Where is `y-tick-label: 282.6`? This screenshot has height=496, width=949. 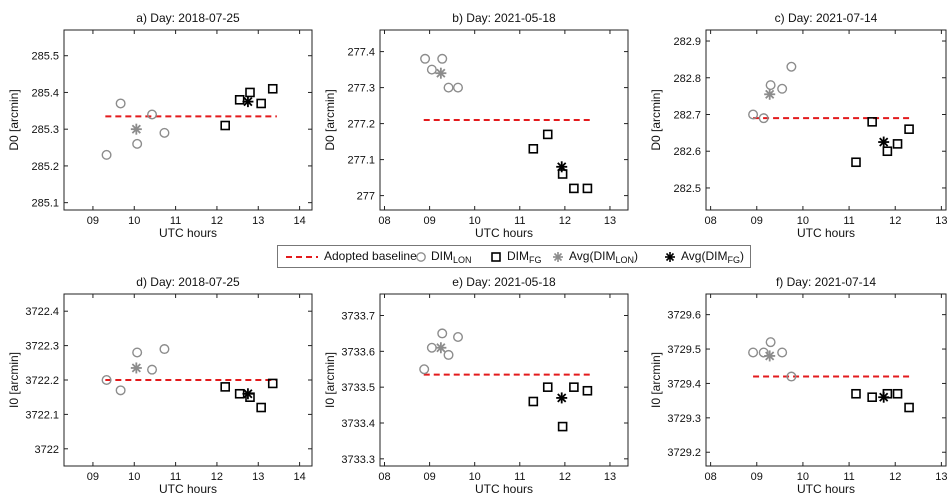
y-tick-label: 282.6 is located at coordinates (687, 152).